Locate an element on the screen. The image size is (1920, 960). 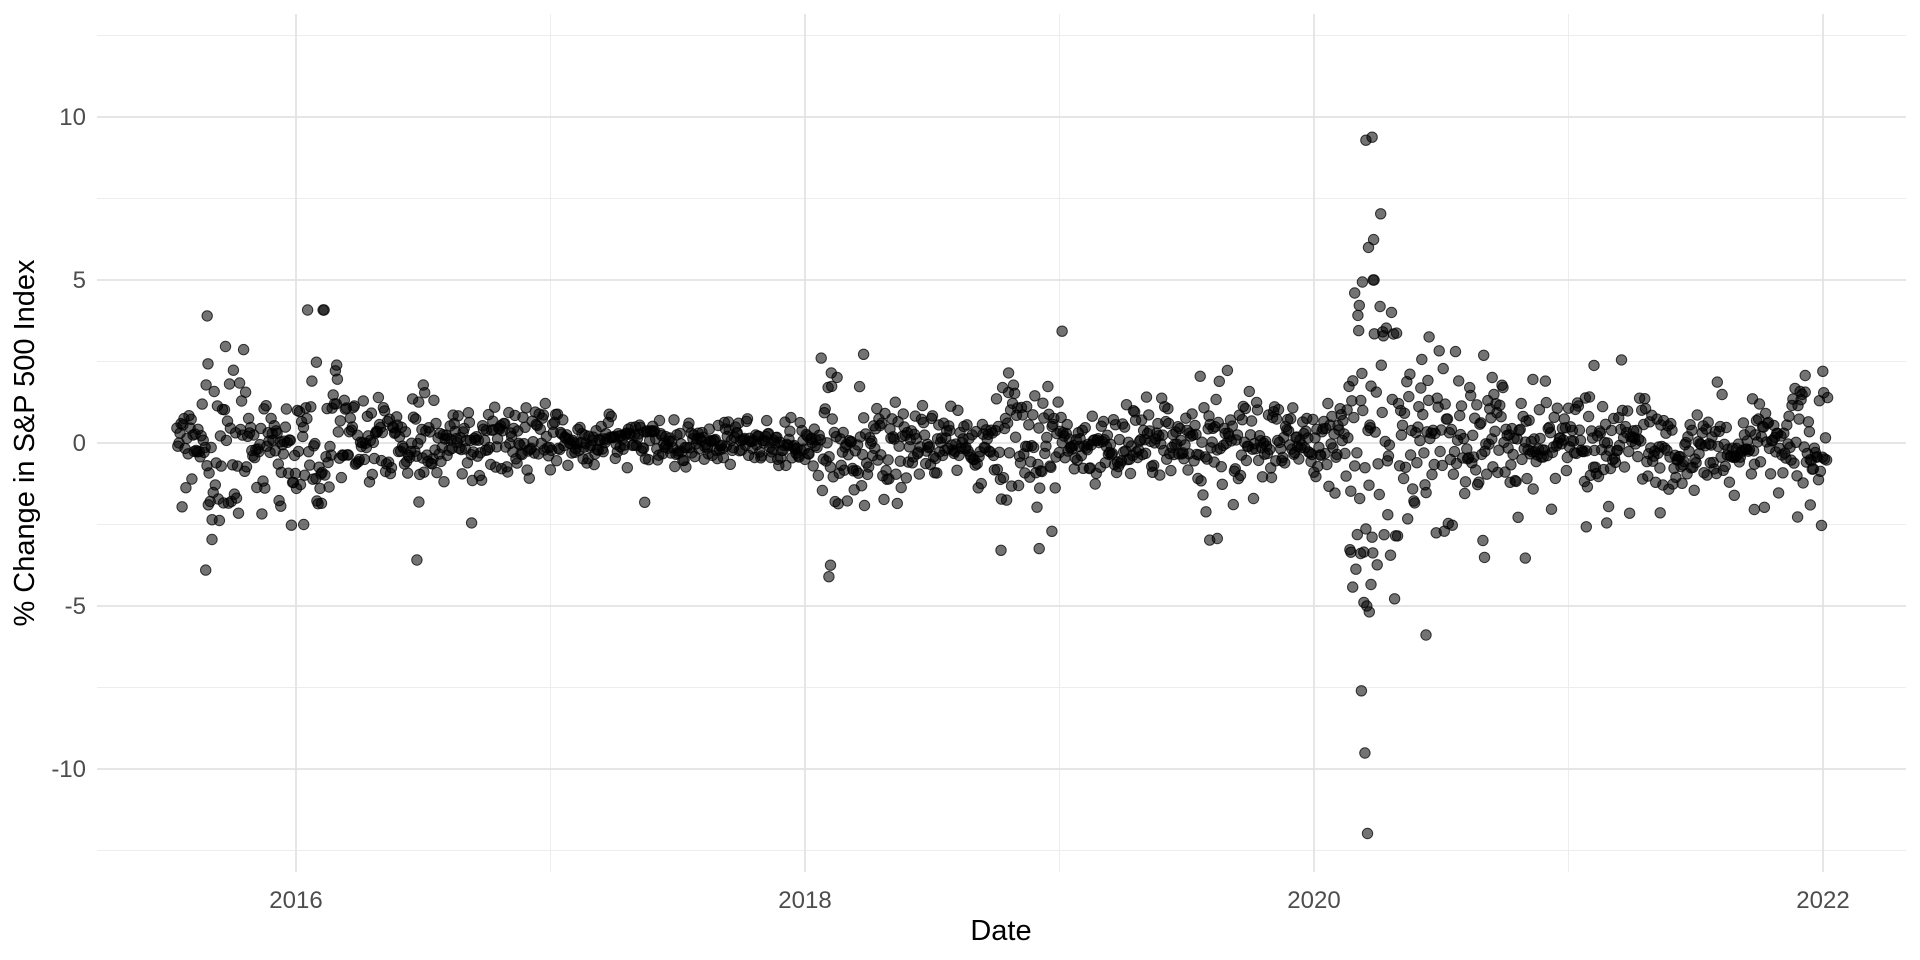
y-axis-title: % Change in S&P 500 Index is located at coordinates (25, 443).